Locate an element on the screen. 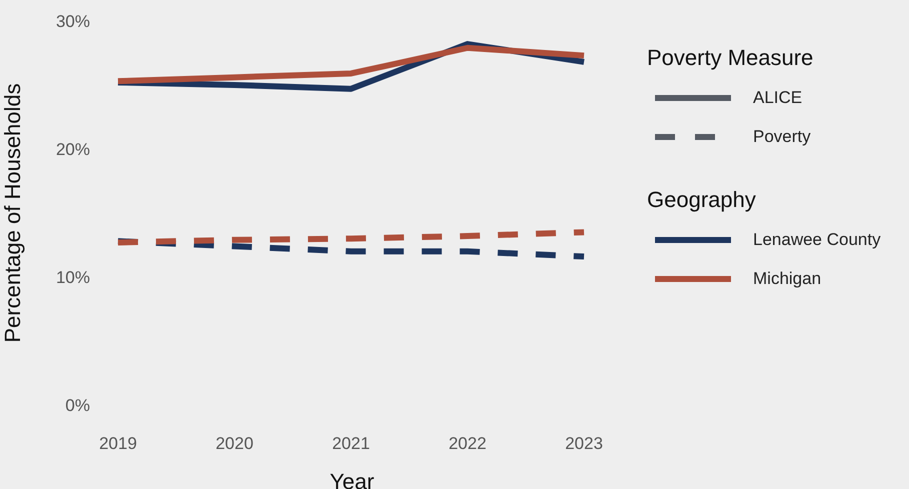 Image resolution: width=909 pixels, height=489 pixels. text: ALICE is located at coordinates (777, 98).